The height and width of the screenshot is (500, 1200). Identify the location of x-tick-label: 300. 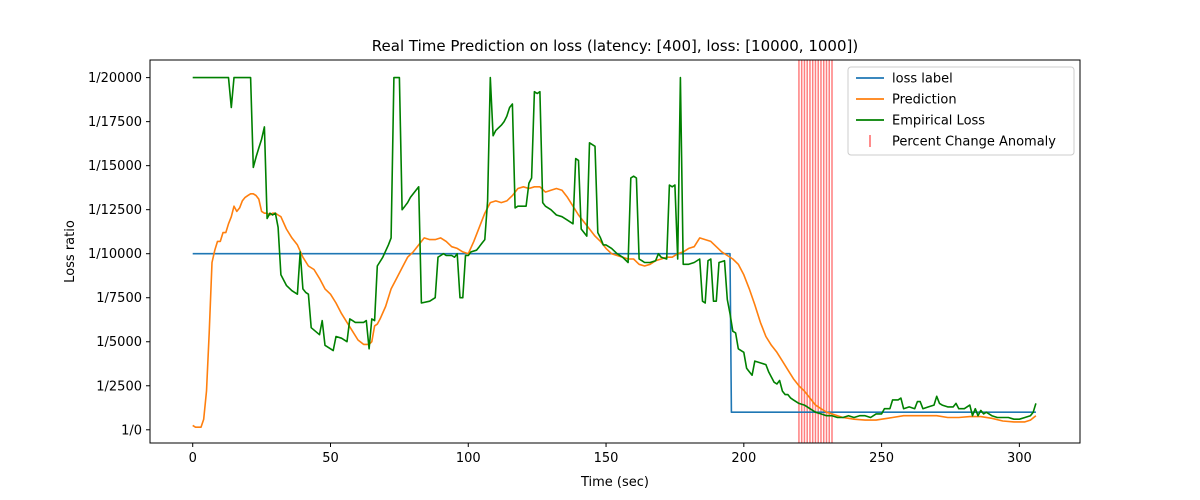
(1019, 458).